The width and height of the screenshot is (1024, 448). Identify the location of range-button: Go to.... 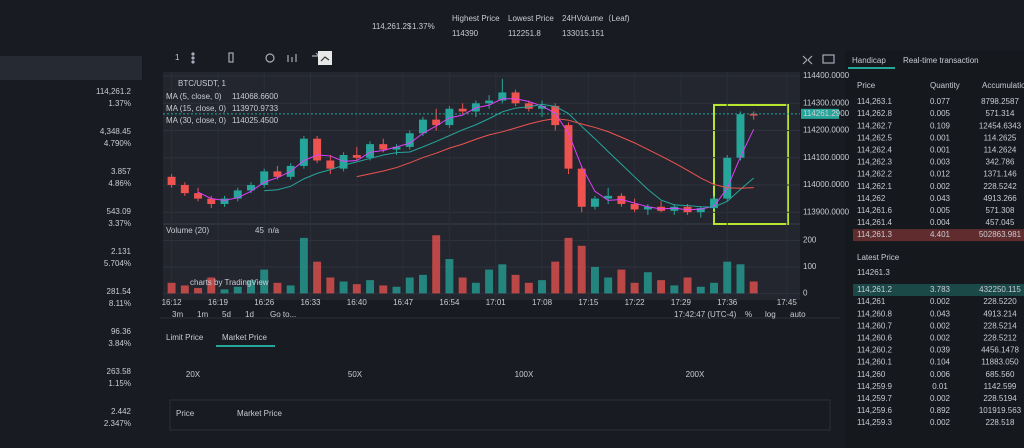
(283, 314).